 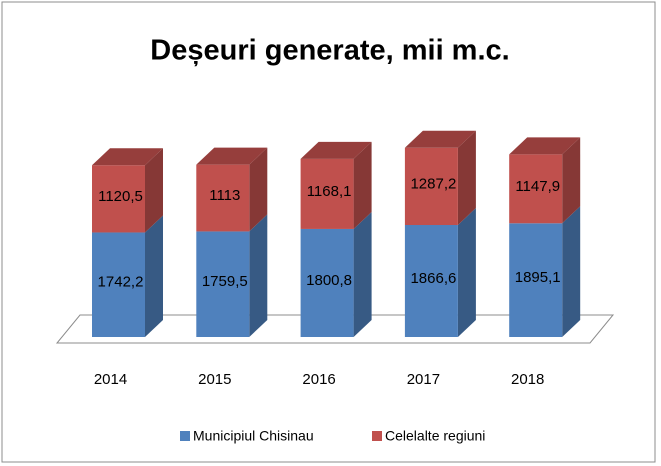 I want to click on x-tick-label: 2015, so click(x=214, y=379).